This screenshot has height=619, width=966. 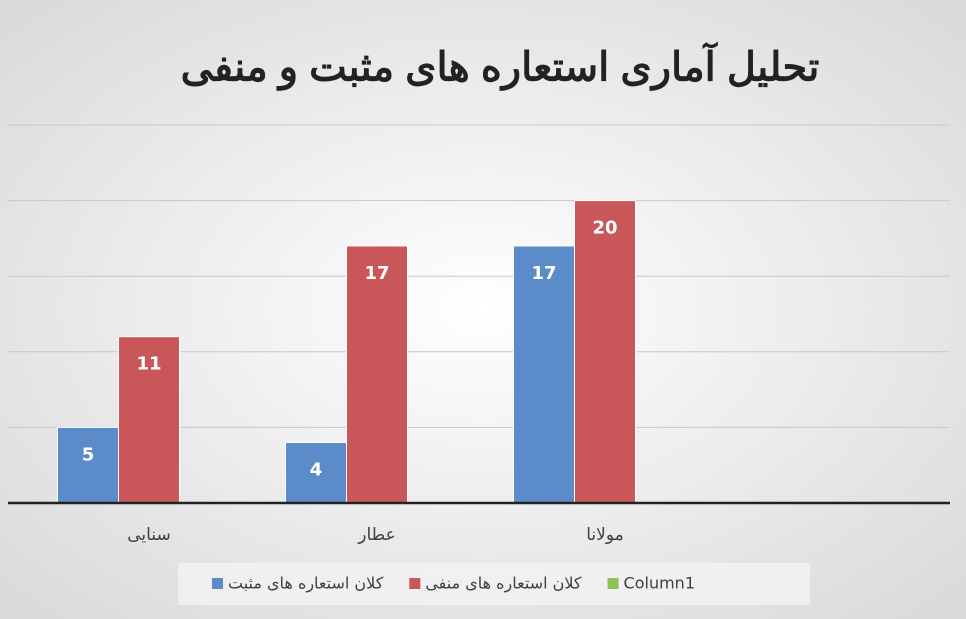 I want to click on legend-label: Column1, so click(x=659, y=583).